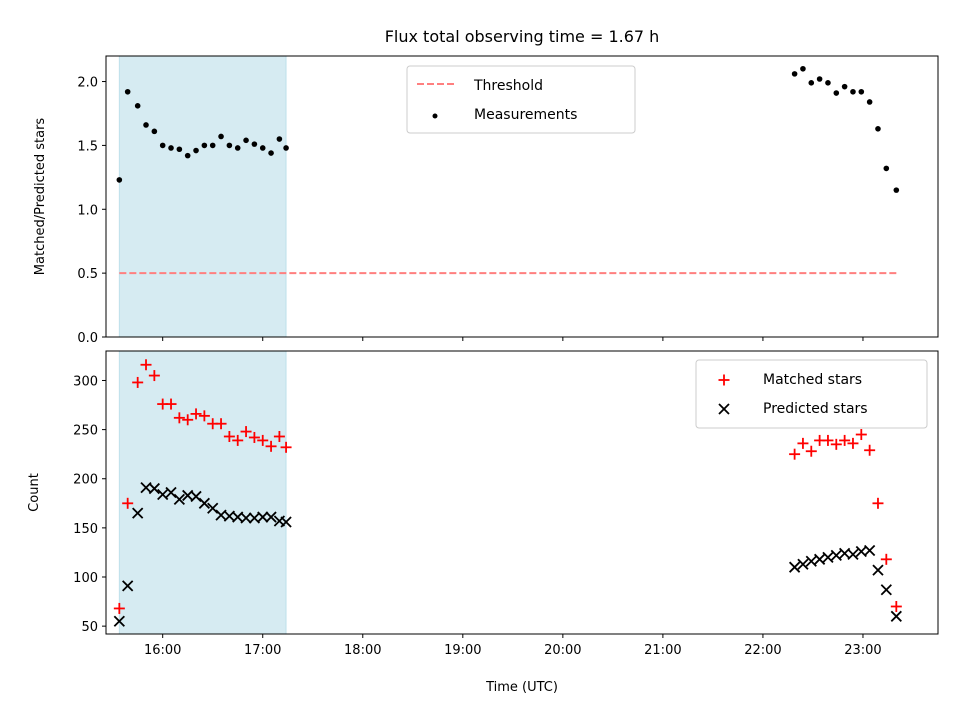 This screenshot has height=720, width=960. I want to click on y-tick-label: 50, so click(89, 627).